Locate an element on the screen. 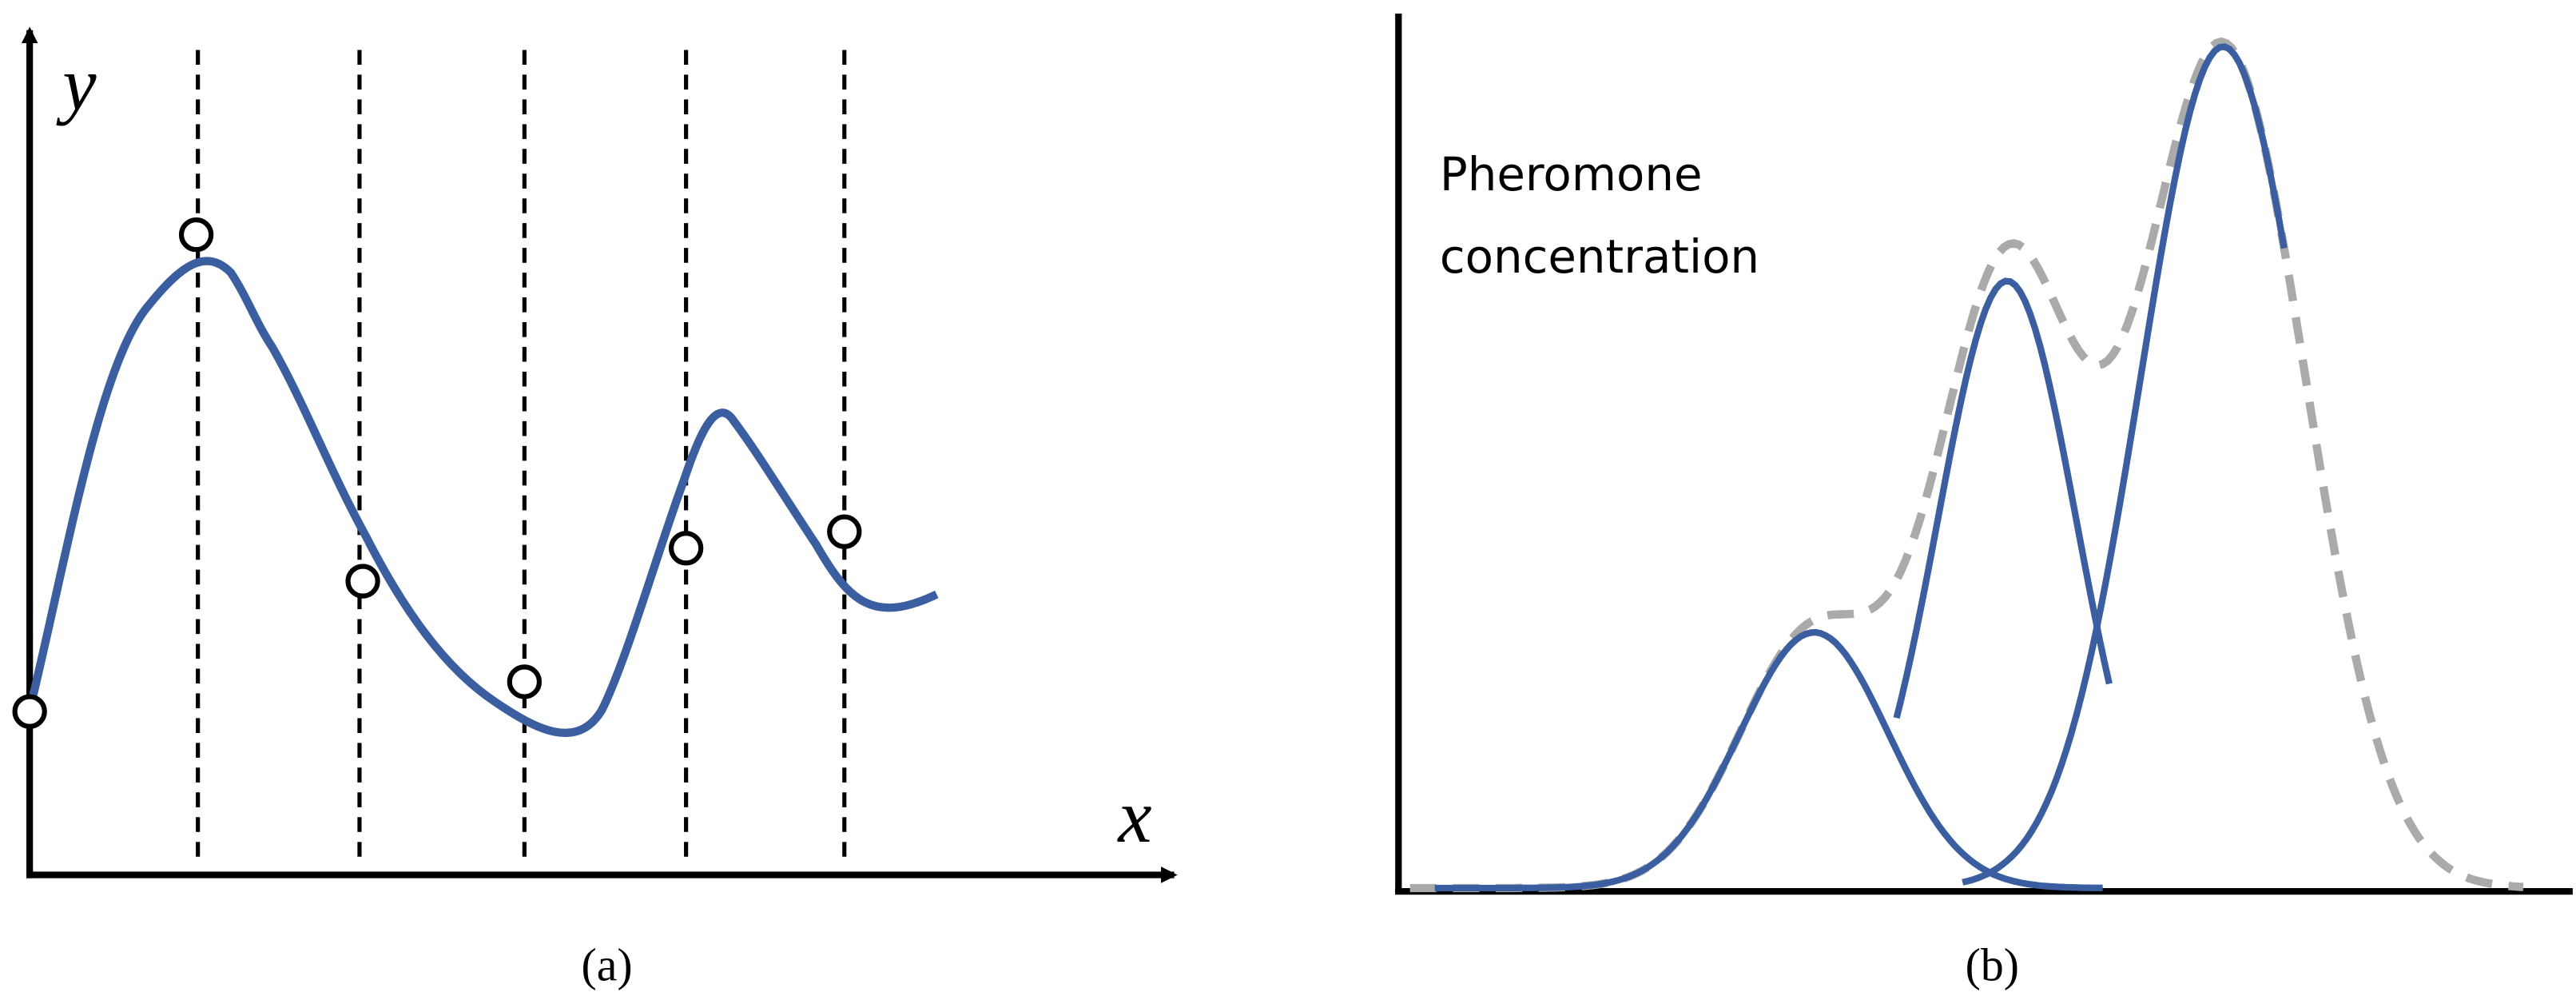  x-axis-label: x is located at coordinates (1133, 816).